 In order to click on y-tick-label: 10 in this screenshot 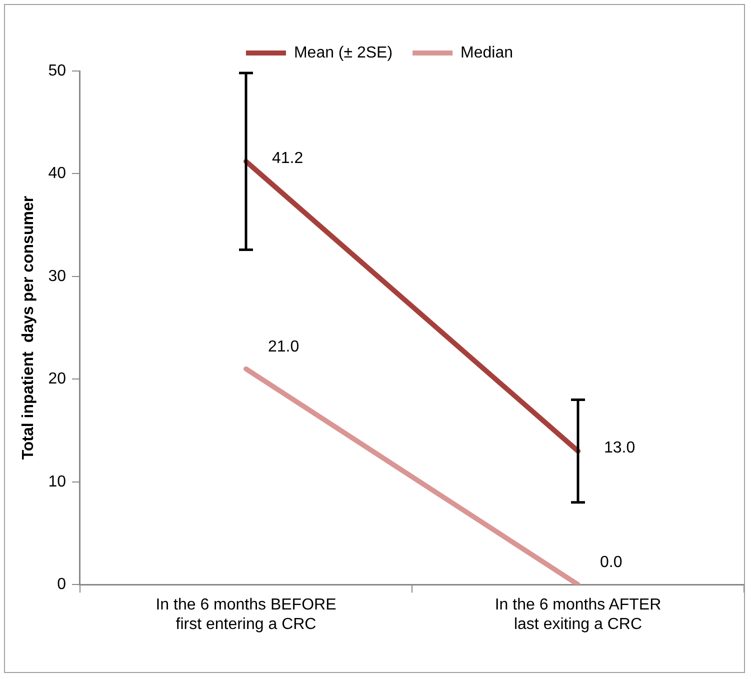, I will do `click(57, 481)`.